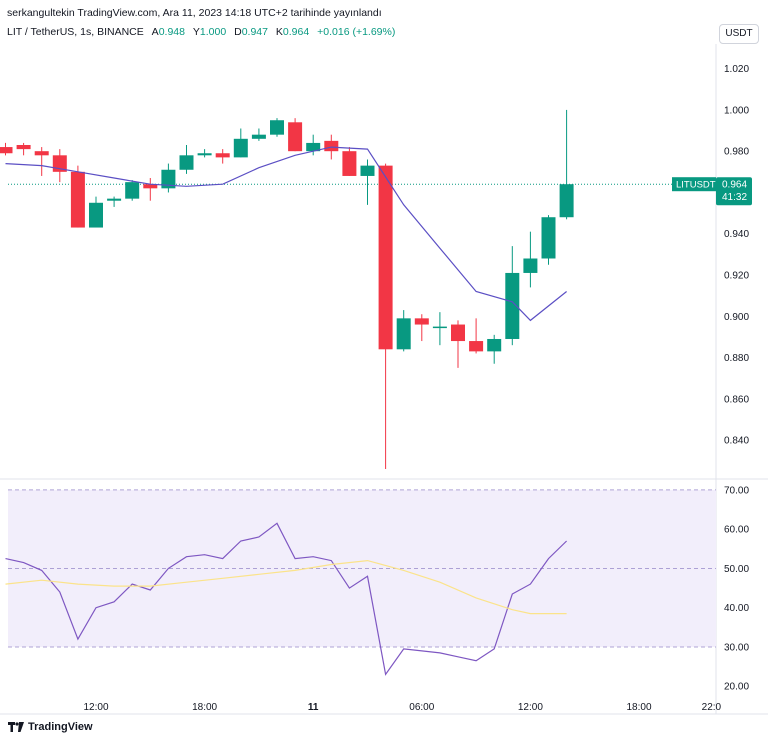  I want to click on rsi-ma-line, so click(286, 587).